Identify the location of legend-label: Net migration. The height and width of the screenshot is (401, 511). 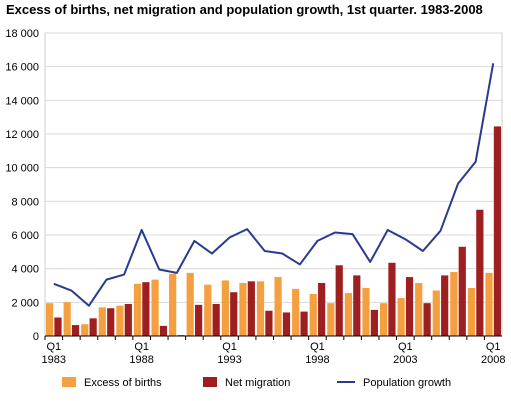
(257, 383).